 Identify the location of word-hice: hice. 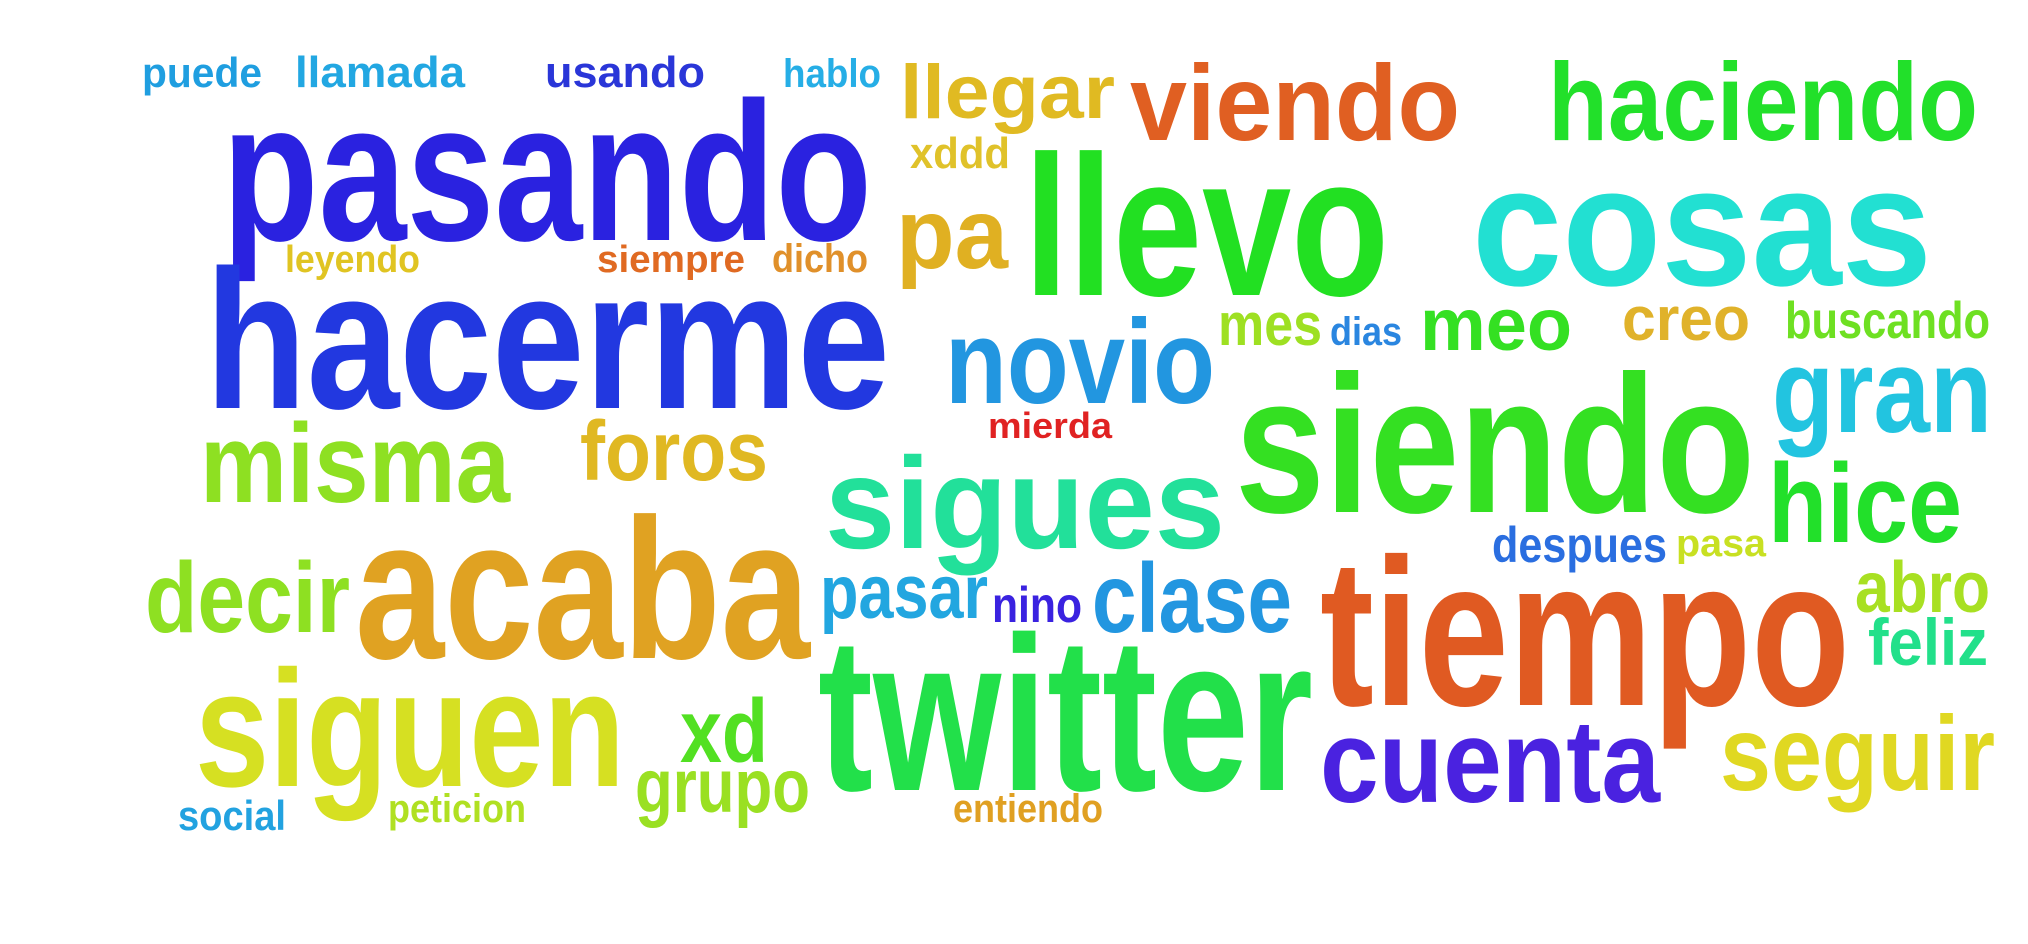
(1865, 503).